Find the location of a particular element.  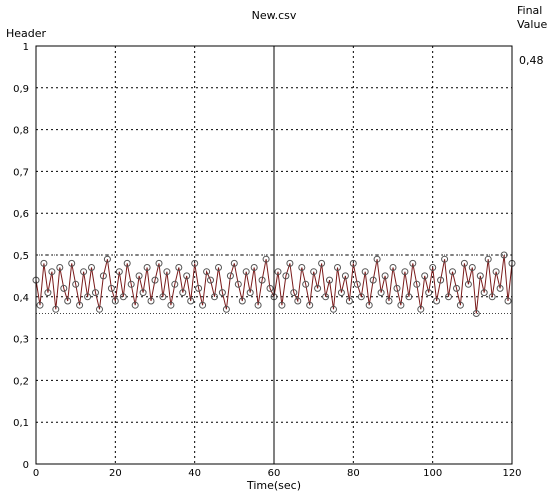

y-tick-label: 0,9 is located at coordinates (21, 89).